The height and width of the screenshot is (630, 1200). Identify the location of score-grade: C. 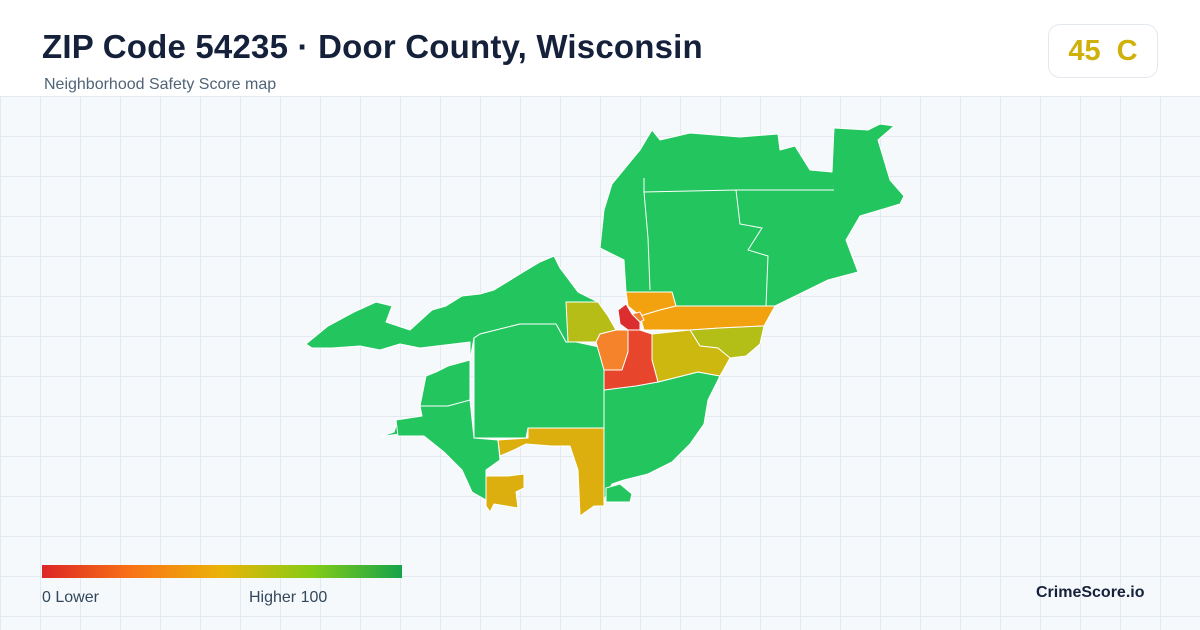
(1127, 50).